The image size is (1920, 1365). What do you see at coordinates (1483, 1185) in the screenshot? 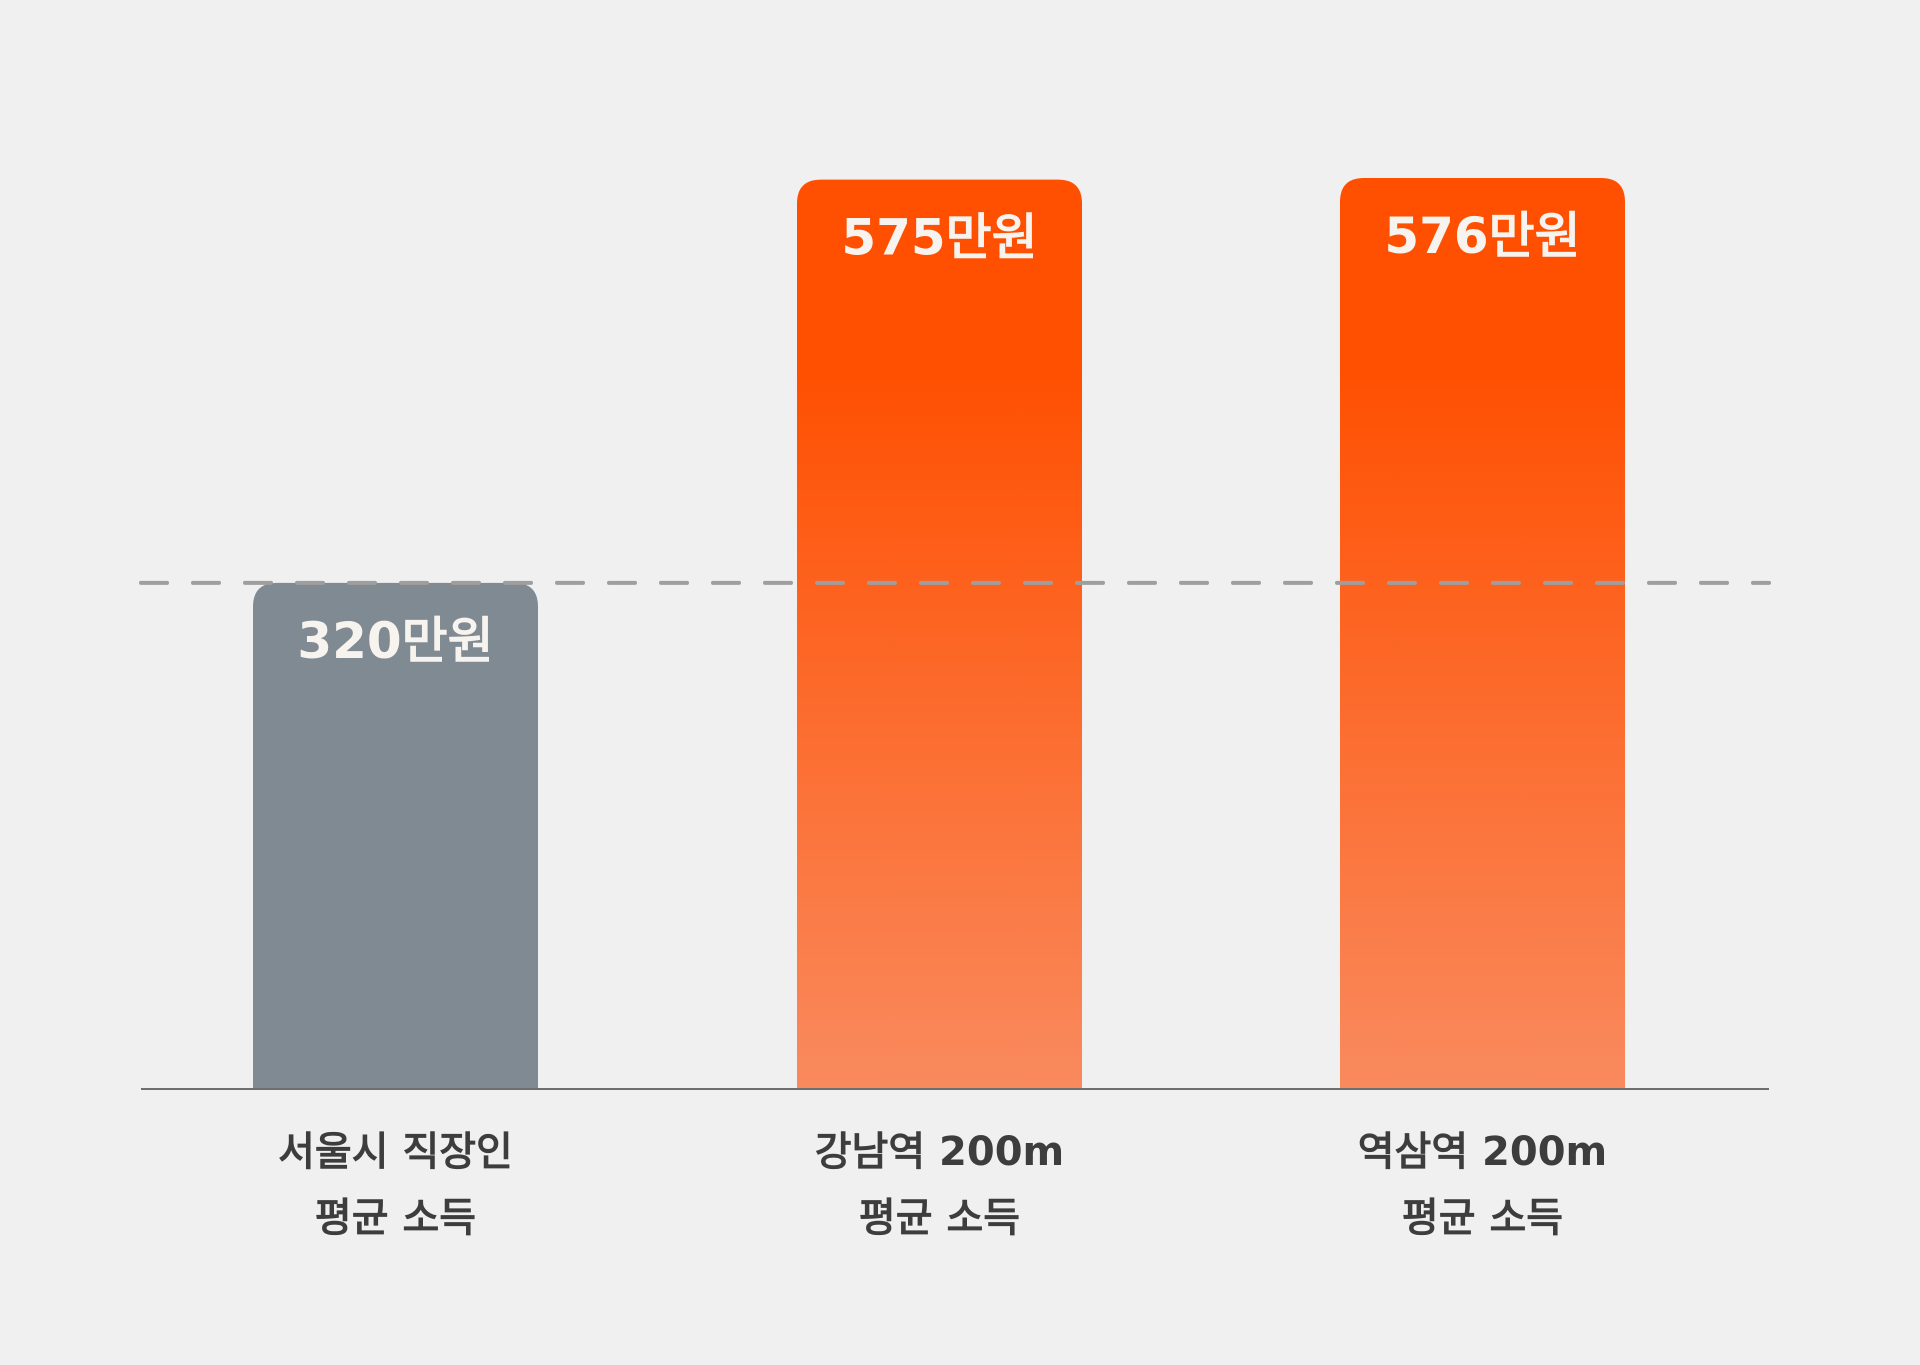
I see `category-label-3: 역삼역 200m 평균 소득` at bounding box center [1483, 1185].